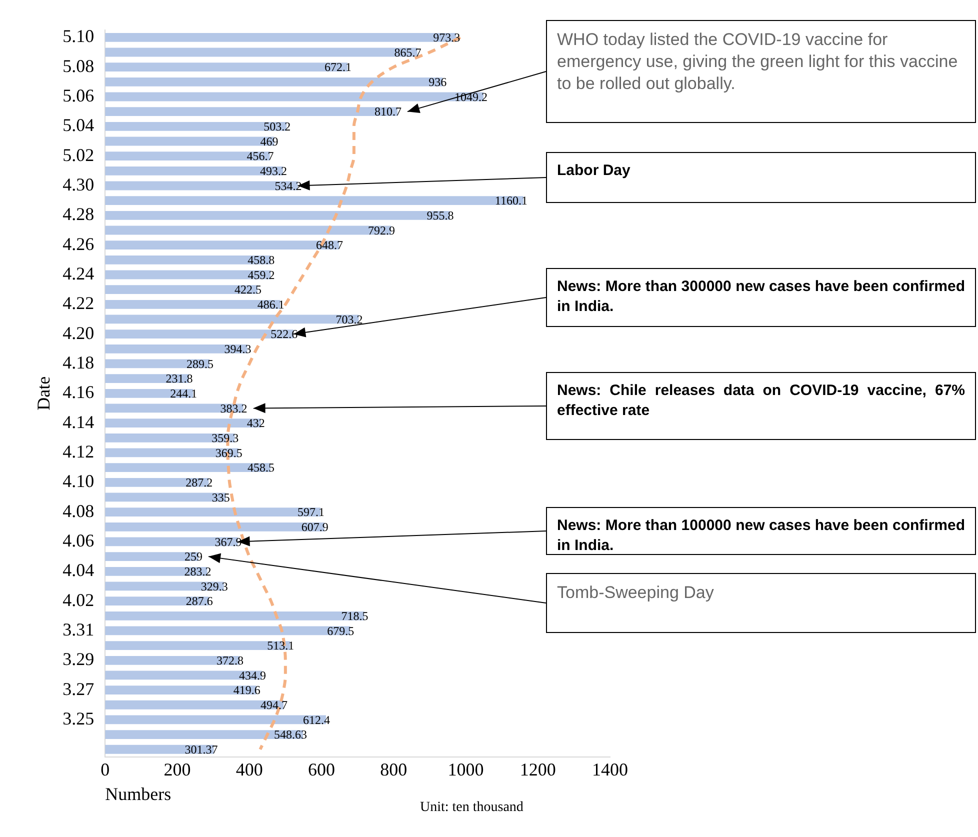 This screenshot has width=978, height=837. What do you see at coordinates (440, 215) in the screenshot?
I see `data-label: 955.8` at bounding box center [440, 215].